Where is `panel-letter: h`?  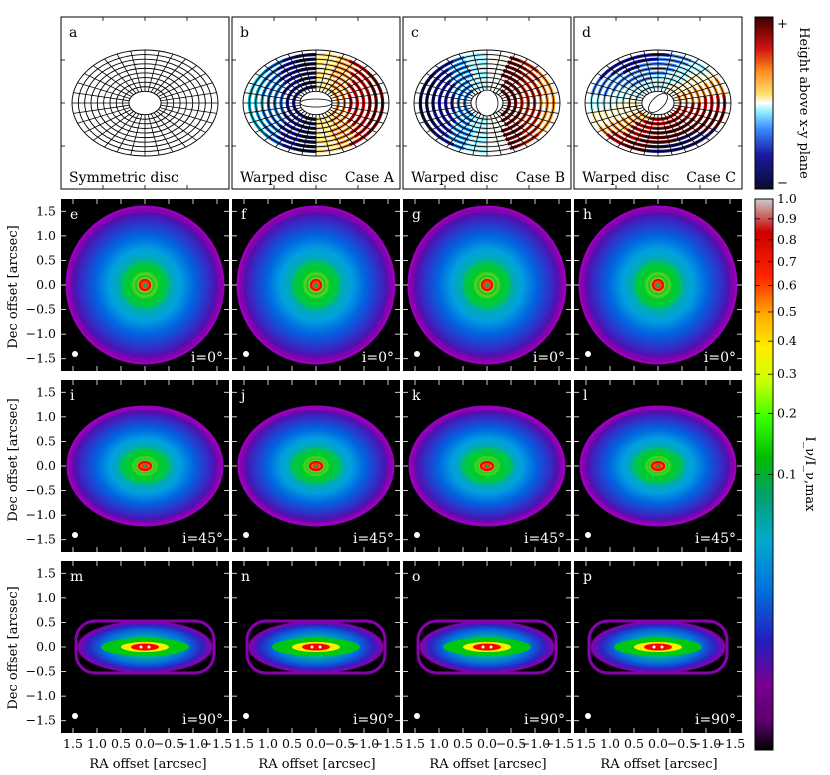 panel-letter: h is located at coordinates (587, 215).